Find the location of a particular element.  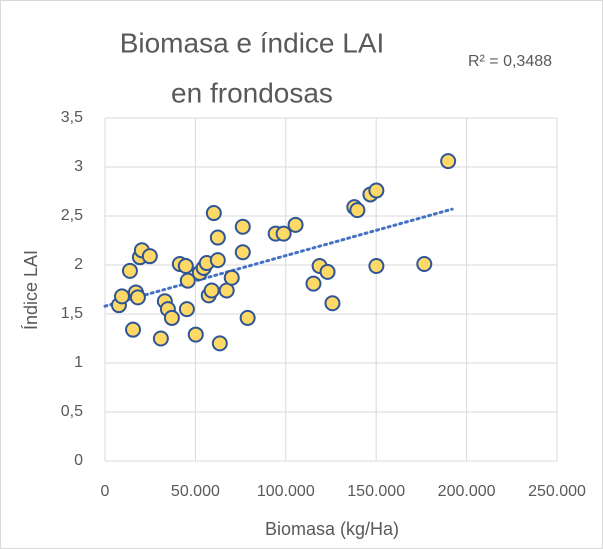

y-tick-label: 3 is located at coordinates (78, 166).